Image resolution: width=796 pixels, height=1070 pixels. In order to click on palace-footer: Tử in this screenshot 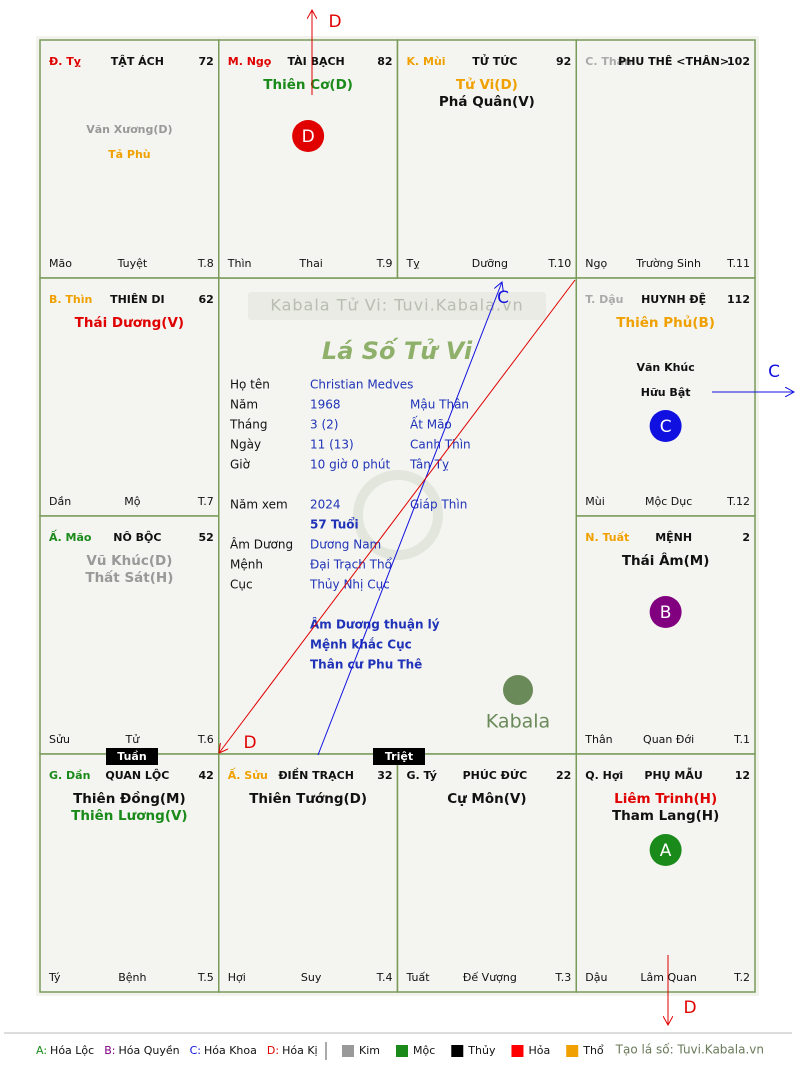, I will do `click(133, 739)`.